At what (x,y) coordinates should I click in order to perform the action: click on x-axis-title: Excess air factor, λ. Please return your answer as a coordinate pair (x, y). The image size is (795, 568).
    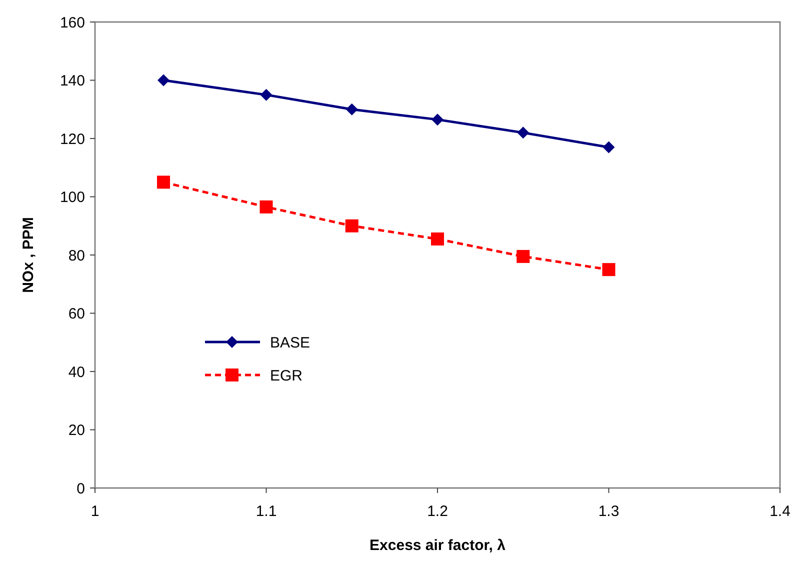
    Looking at the image, I should click on (438, 545).